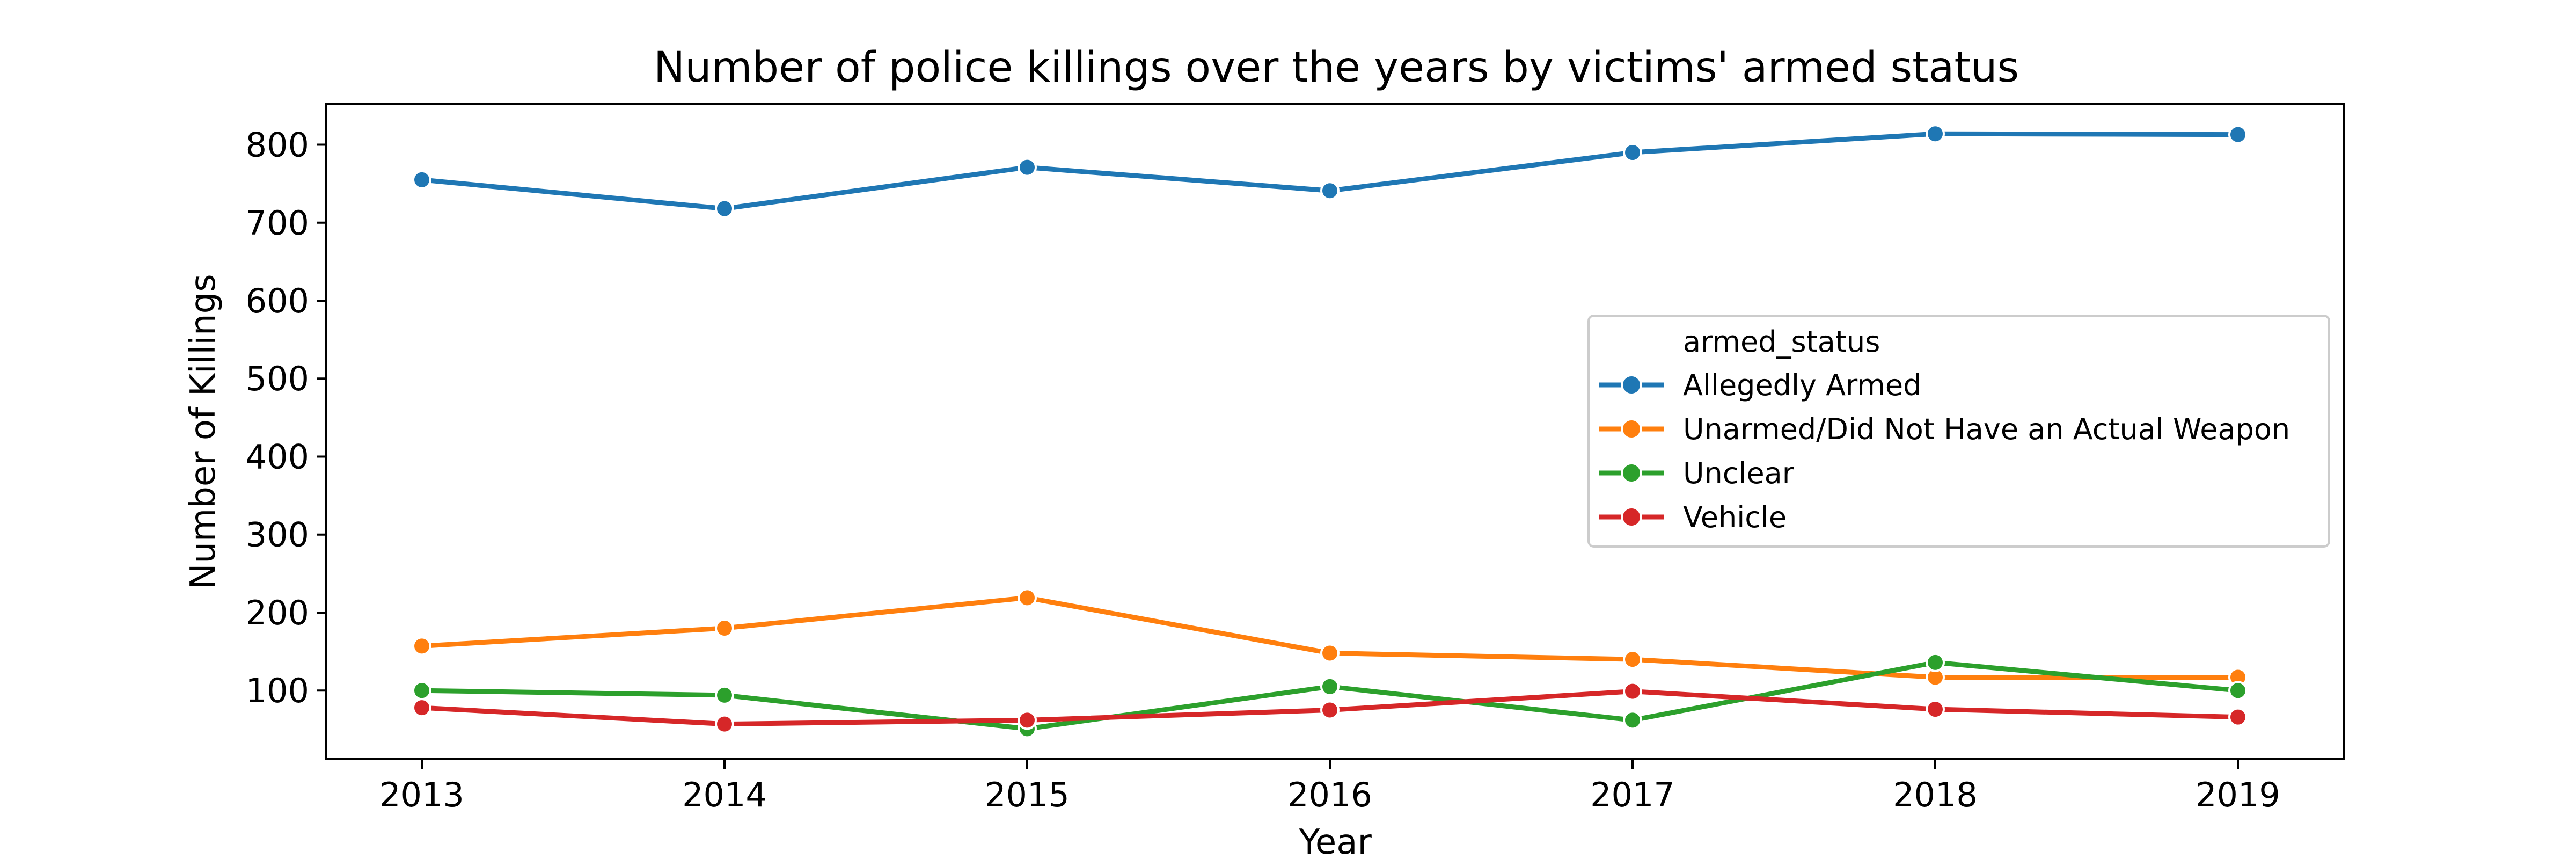 The image size is (2576, 859). I want to click on y-tick-label: 300, so click(277, 535).